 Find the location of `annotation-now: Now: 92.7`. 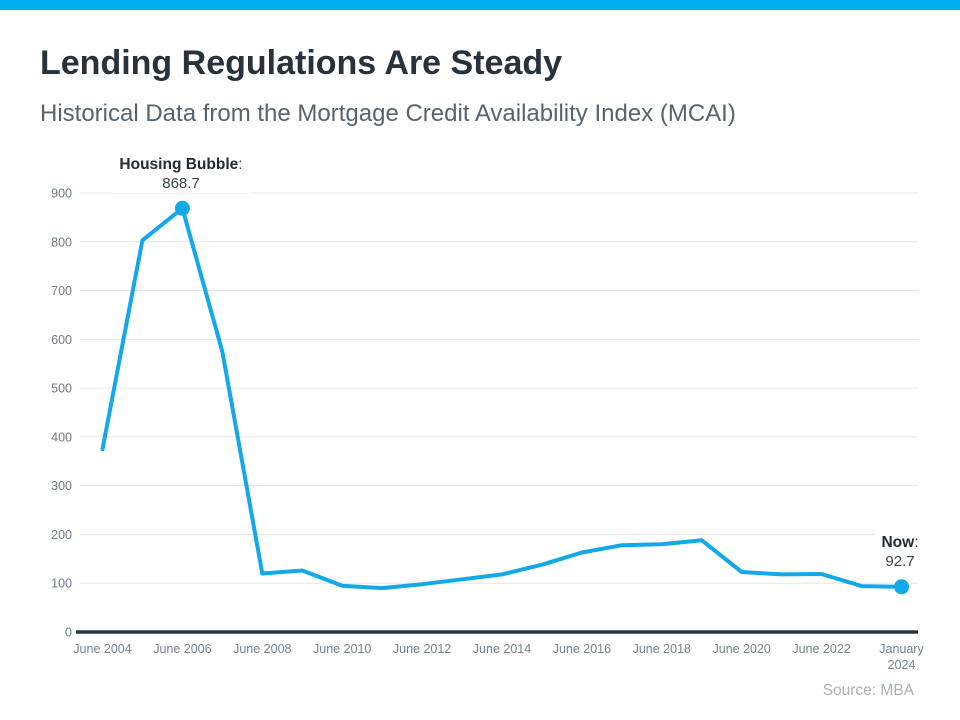

annotation-now: Now: 92.7 is located at coordinates (900, 552).